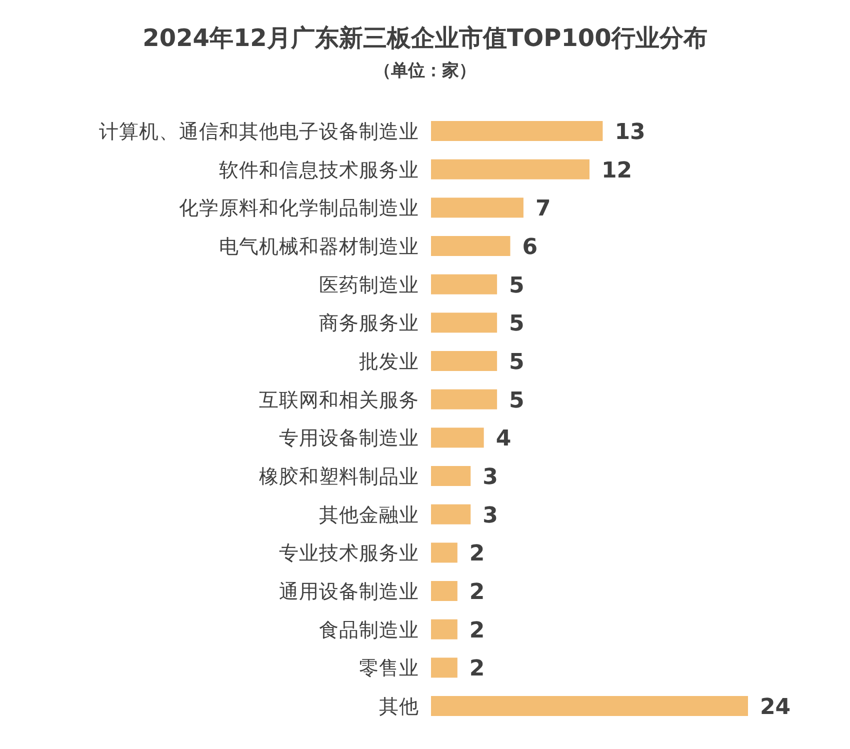 This screenshot has width=850, height=749. I want to click on chart-subtitle: （单位：家）, so click(425, 71).